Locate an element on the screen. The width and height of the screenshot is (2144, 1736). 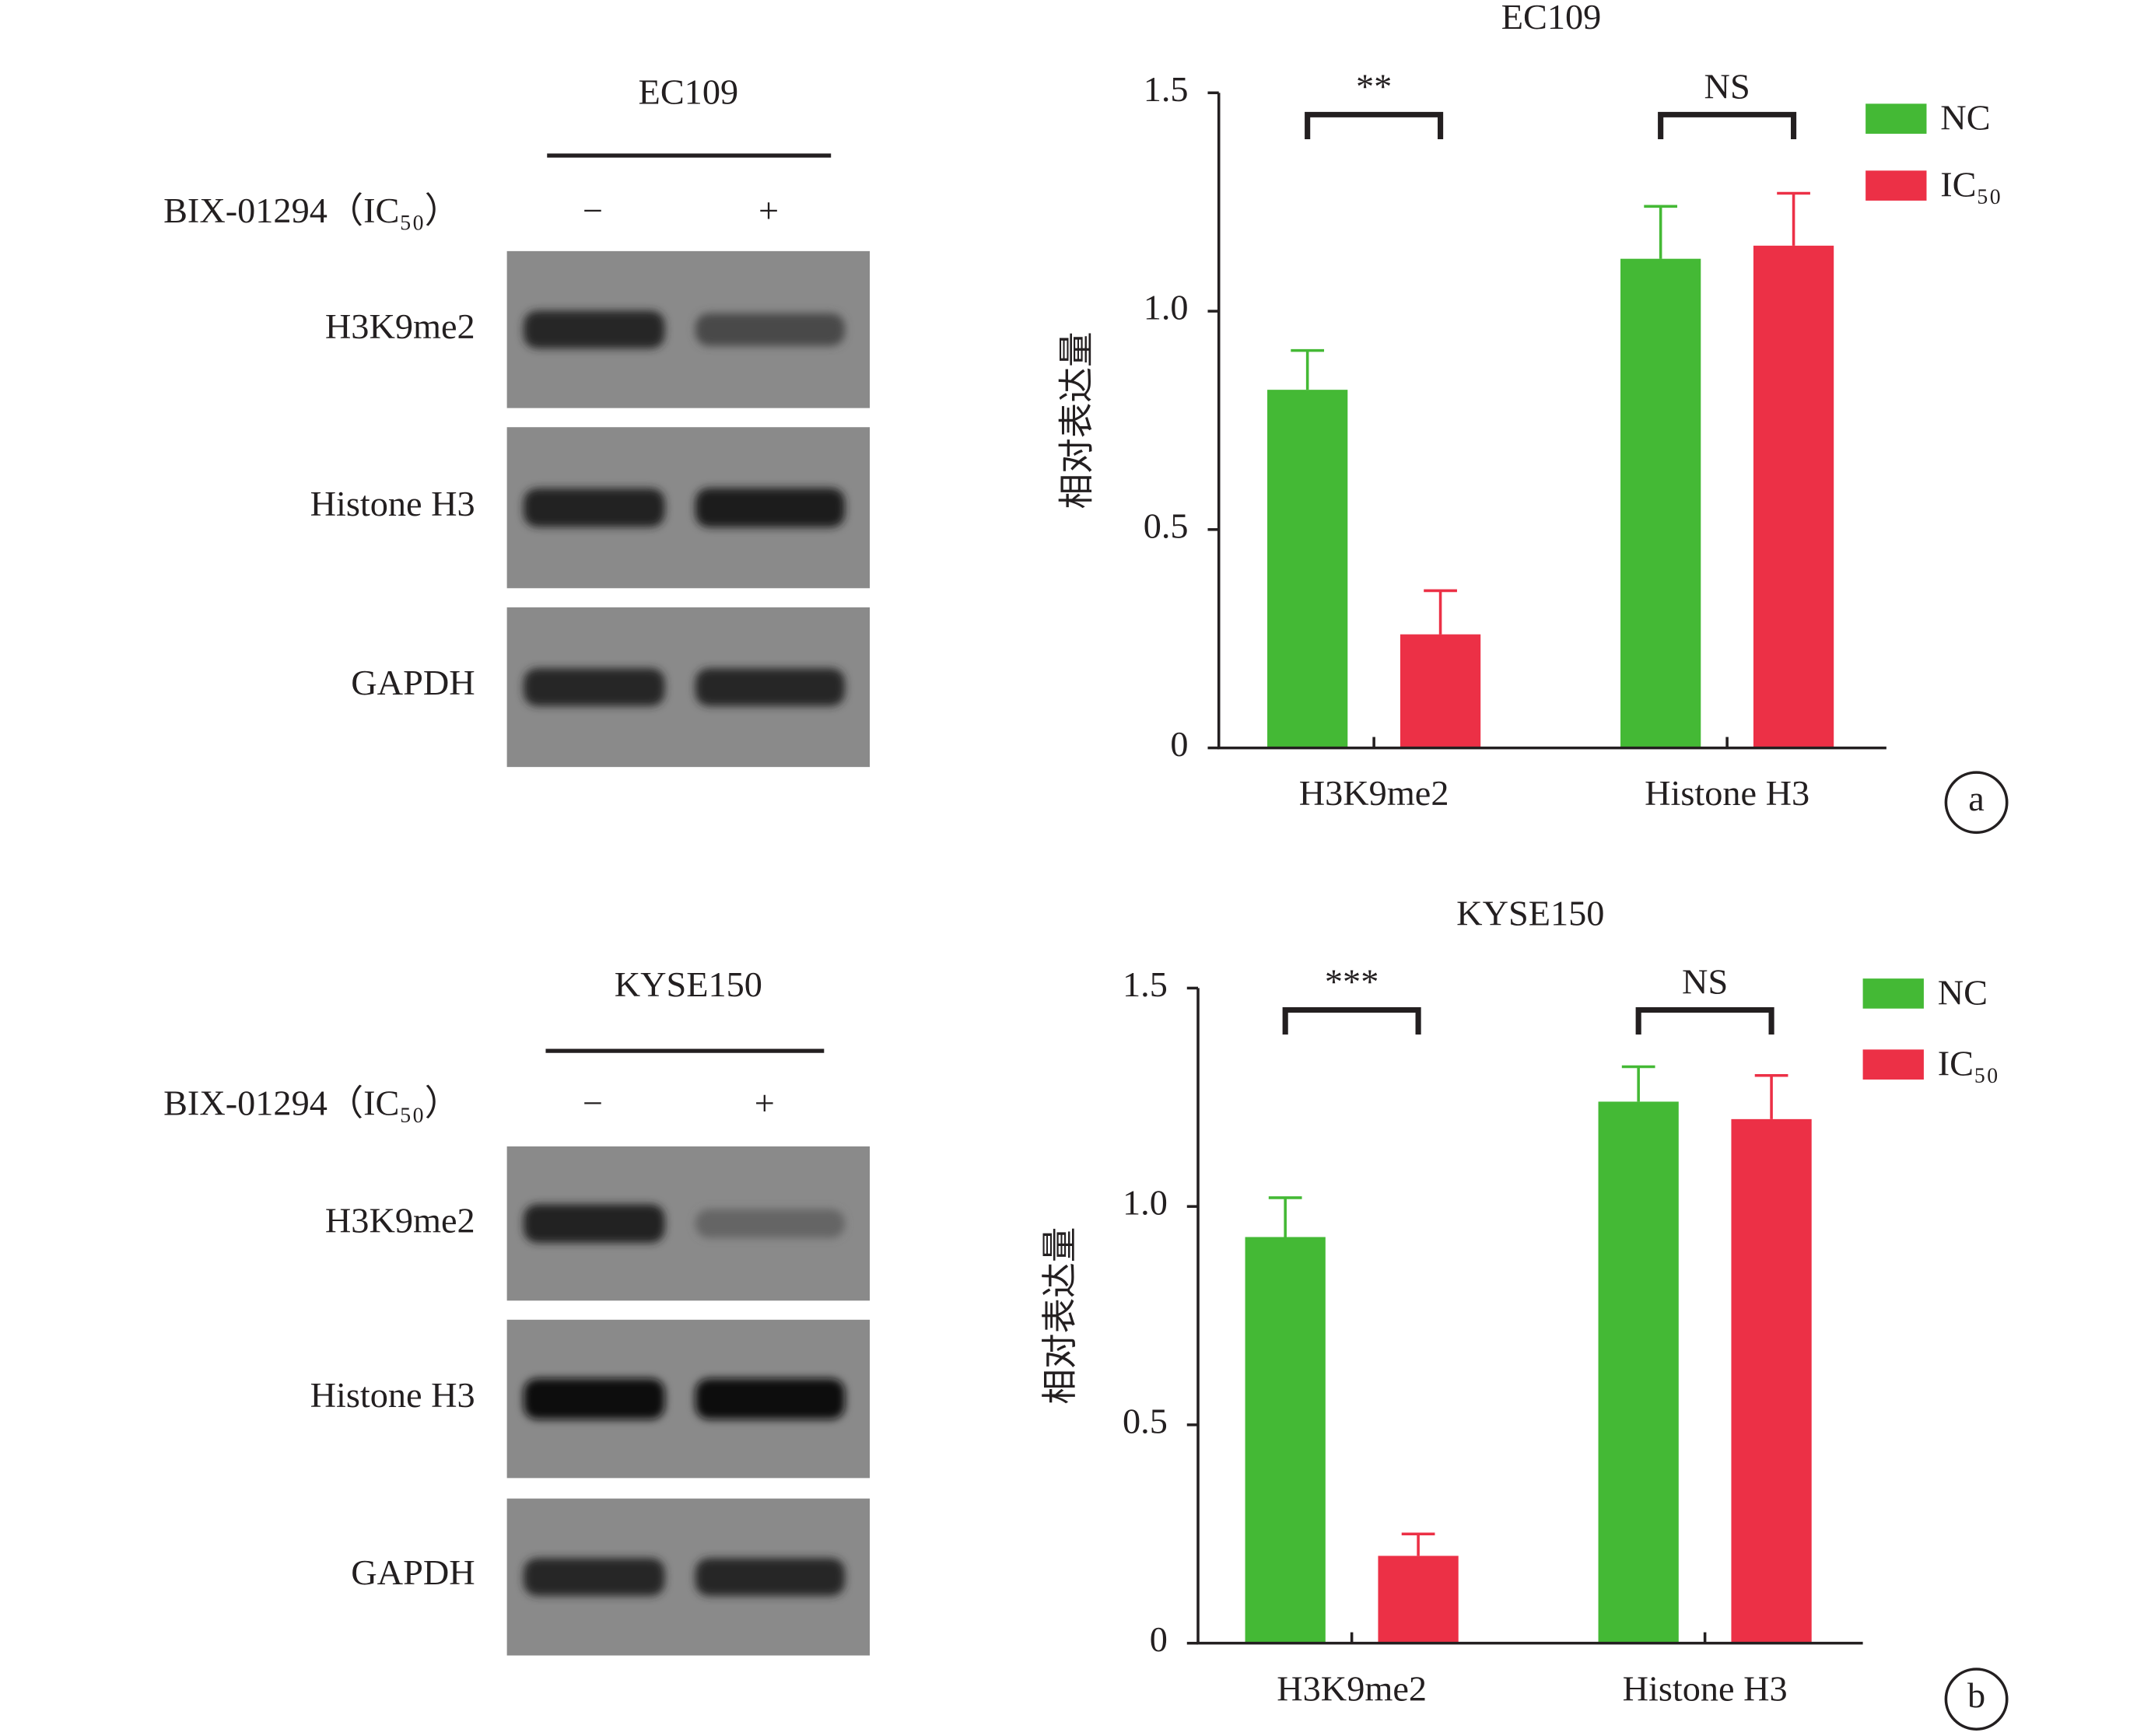
panel-label: a is located at coordinates (1976, 799).